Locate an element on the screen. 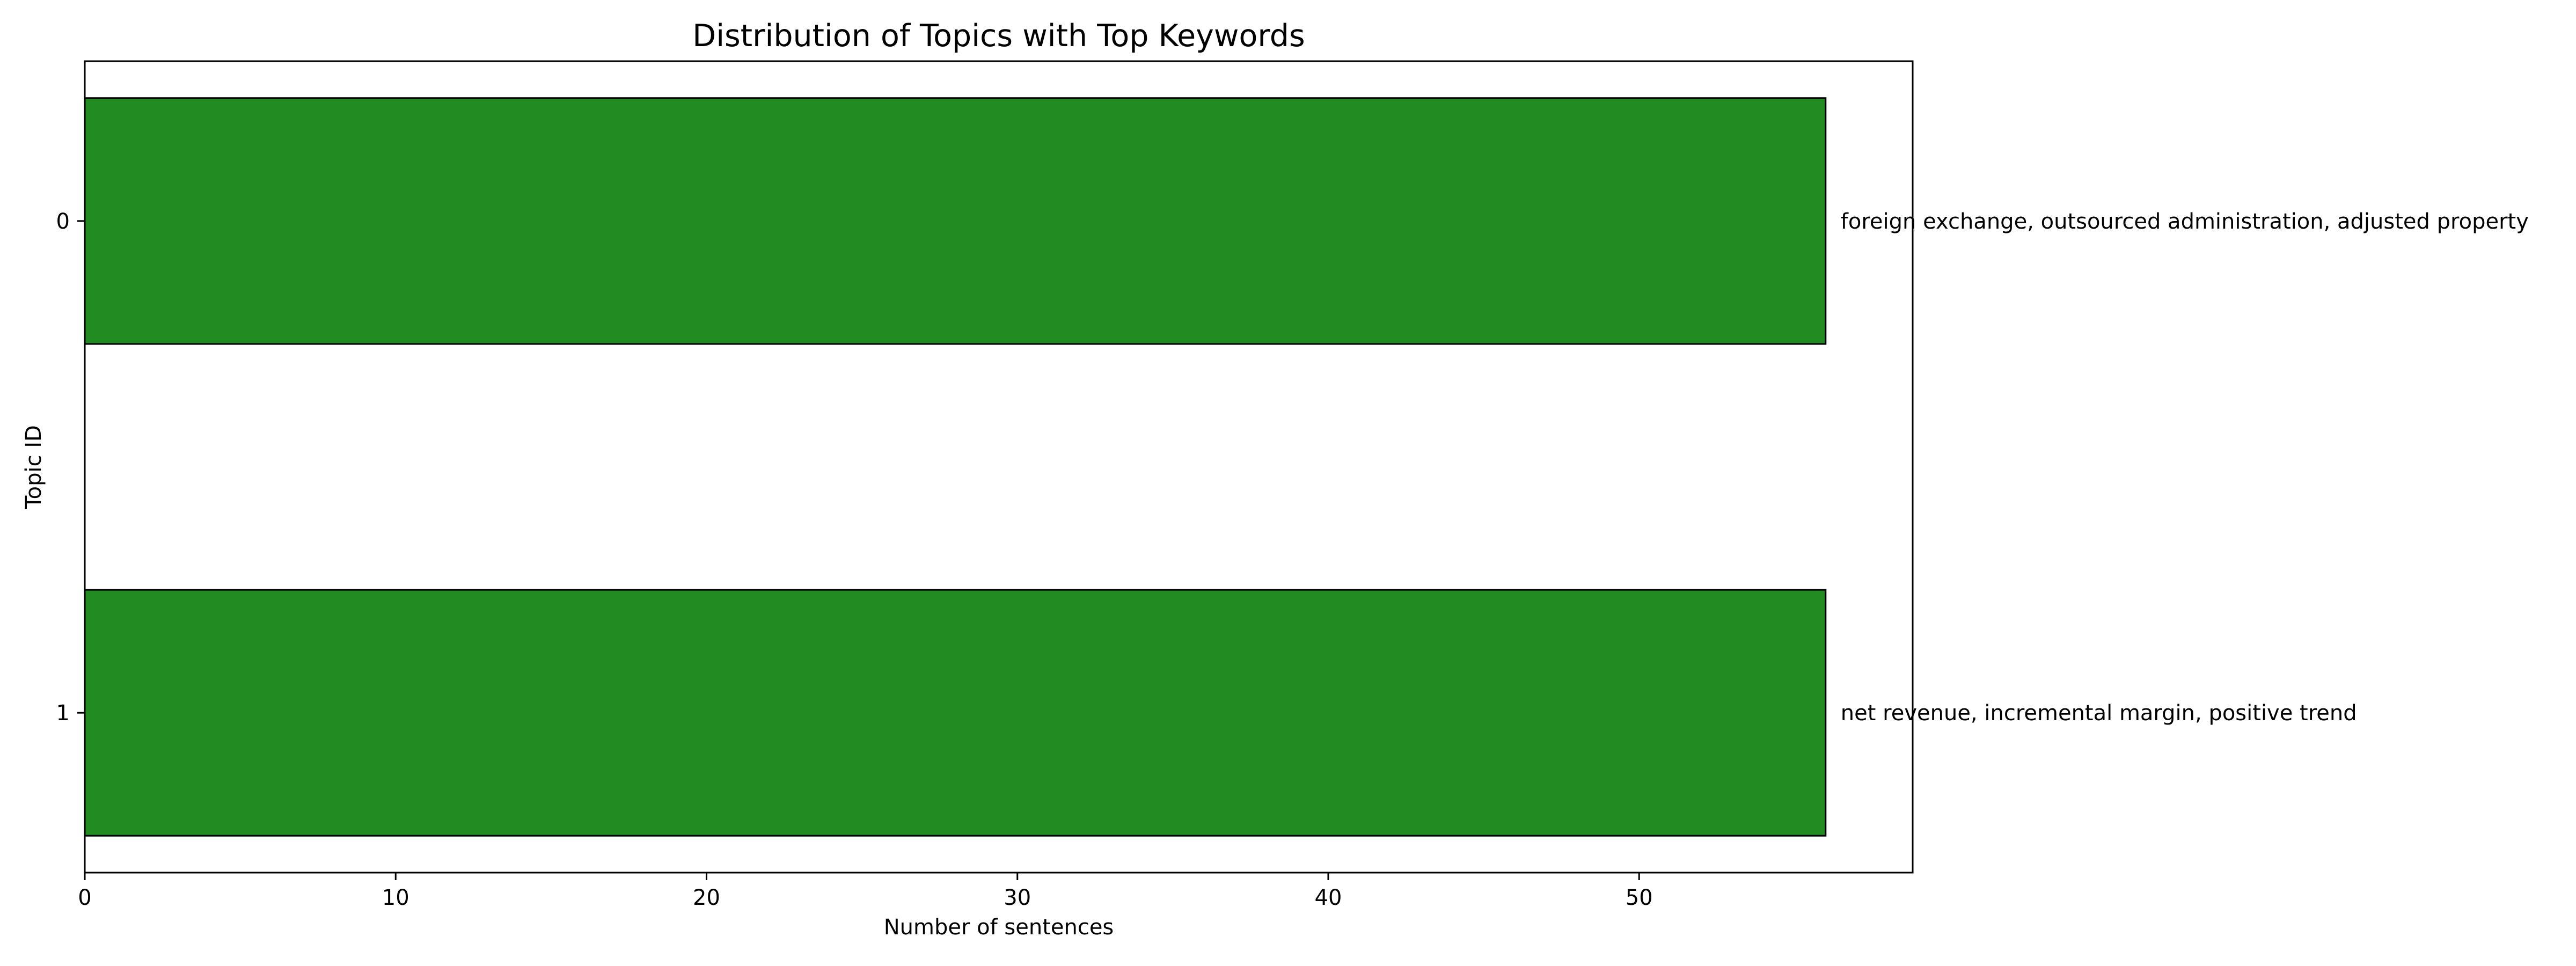 Image resolution: width=2576 pixels, height=966 pixels. y-tick-label: 0 is located at coordinates (63, 221).